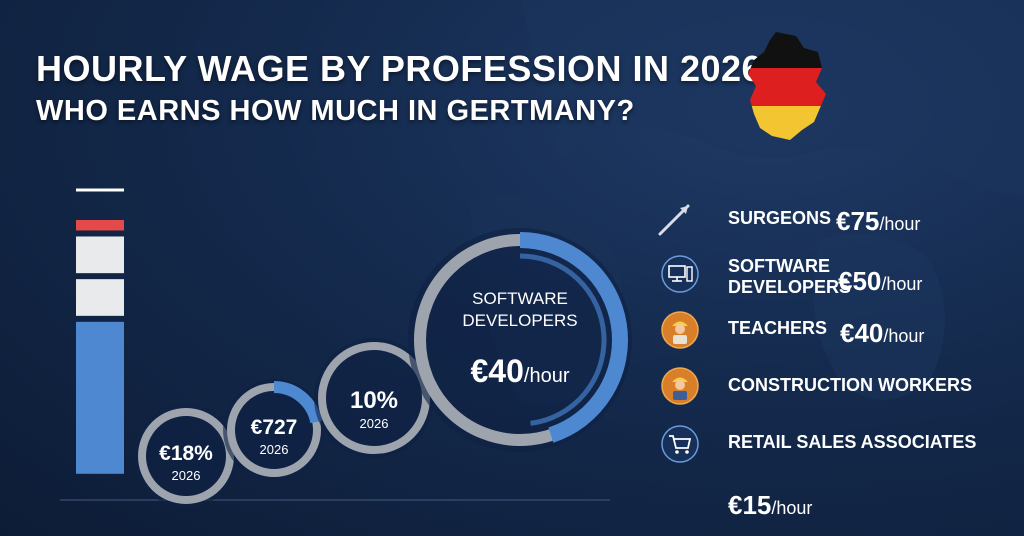 This screenshot has height=536, width=1024. What do you see at coordinates (787, 86) in the screenshot?
I see `germany-flag-map` at bounding box center [787, 86].